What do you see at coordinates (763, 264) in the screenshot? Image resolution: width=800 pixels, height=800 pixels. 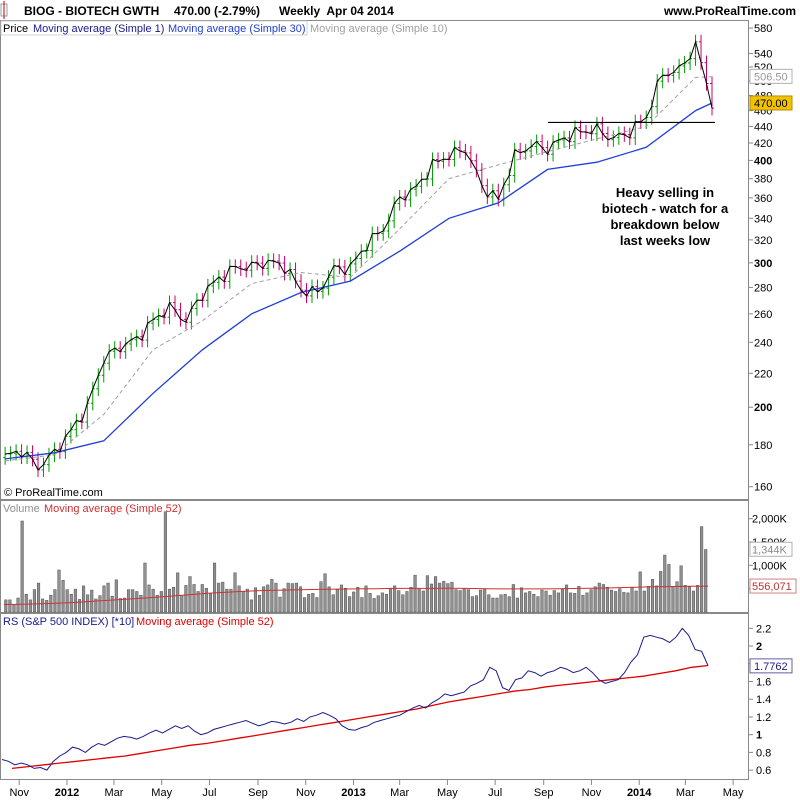 I see `price-tick-label: 300` at bounding box center [763, 264].